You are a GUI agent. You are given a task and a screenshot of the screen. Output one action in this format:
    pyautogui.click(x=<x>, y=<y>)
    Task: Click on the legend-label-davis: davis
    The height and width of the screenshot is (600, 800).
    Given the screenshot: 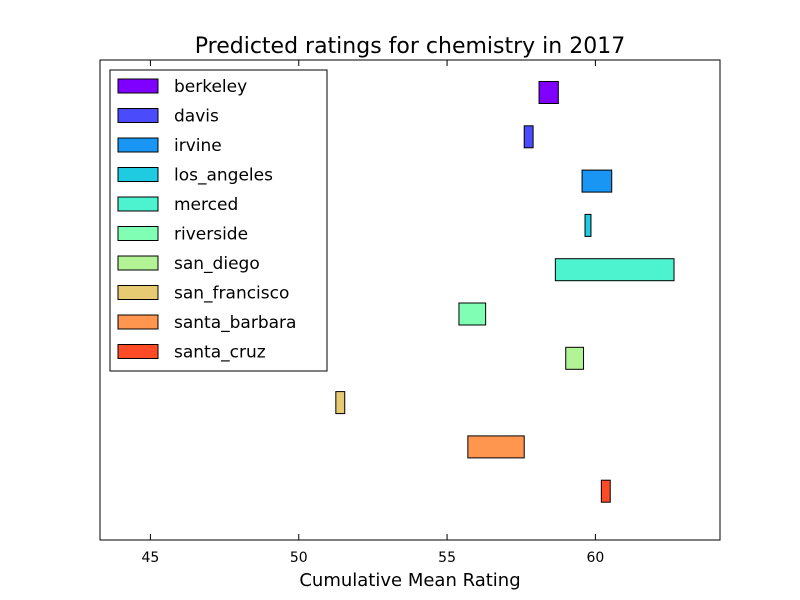 What is the action you would take?
    pyautogui.click(x=196, y=117)
    